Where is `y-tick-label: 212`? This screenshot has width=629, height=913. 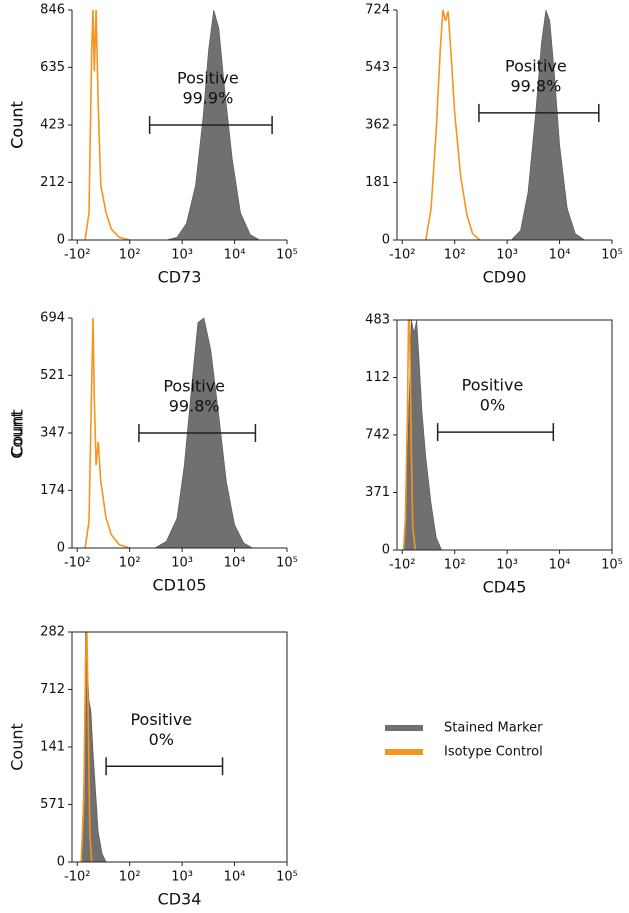
y-tick-label: 212 is located at coordinates (52, 182).